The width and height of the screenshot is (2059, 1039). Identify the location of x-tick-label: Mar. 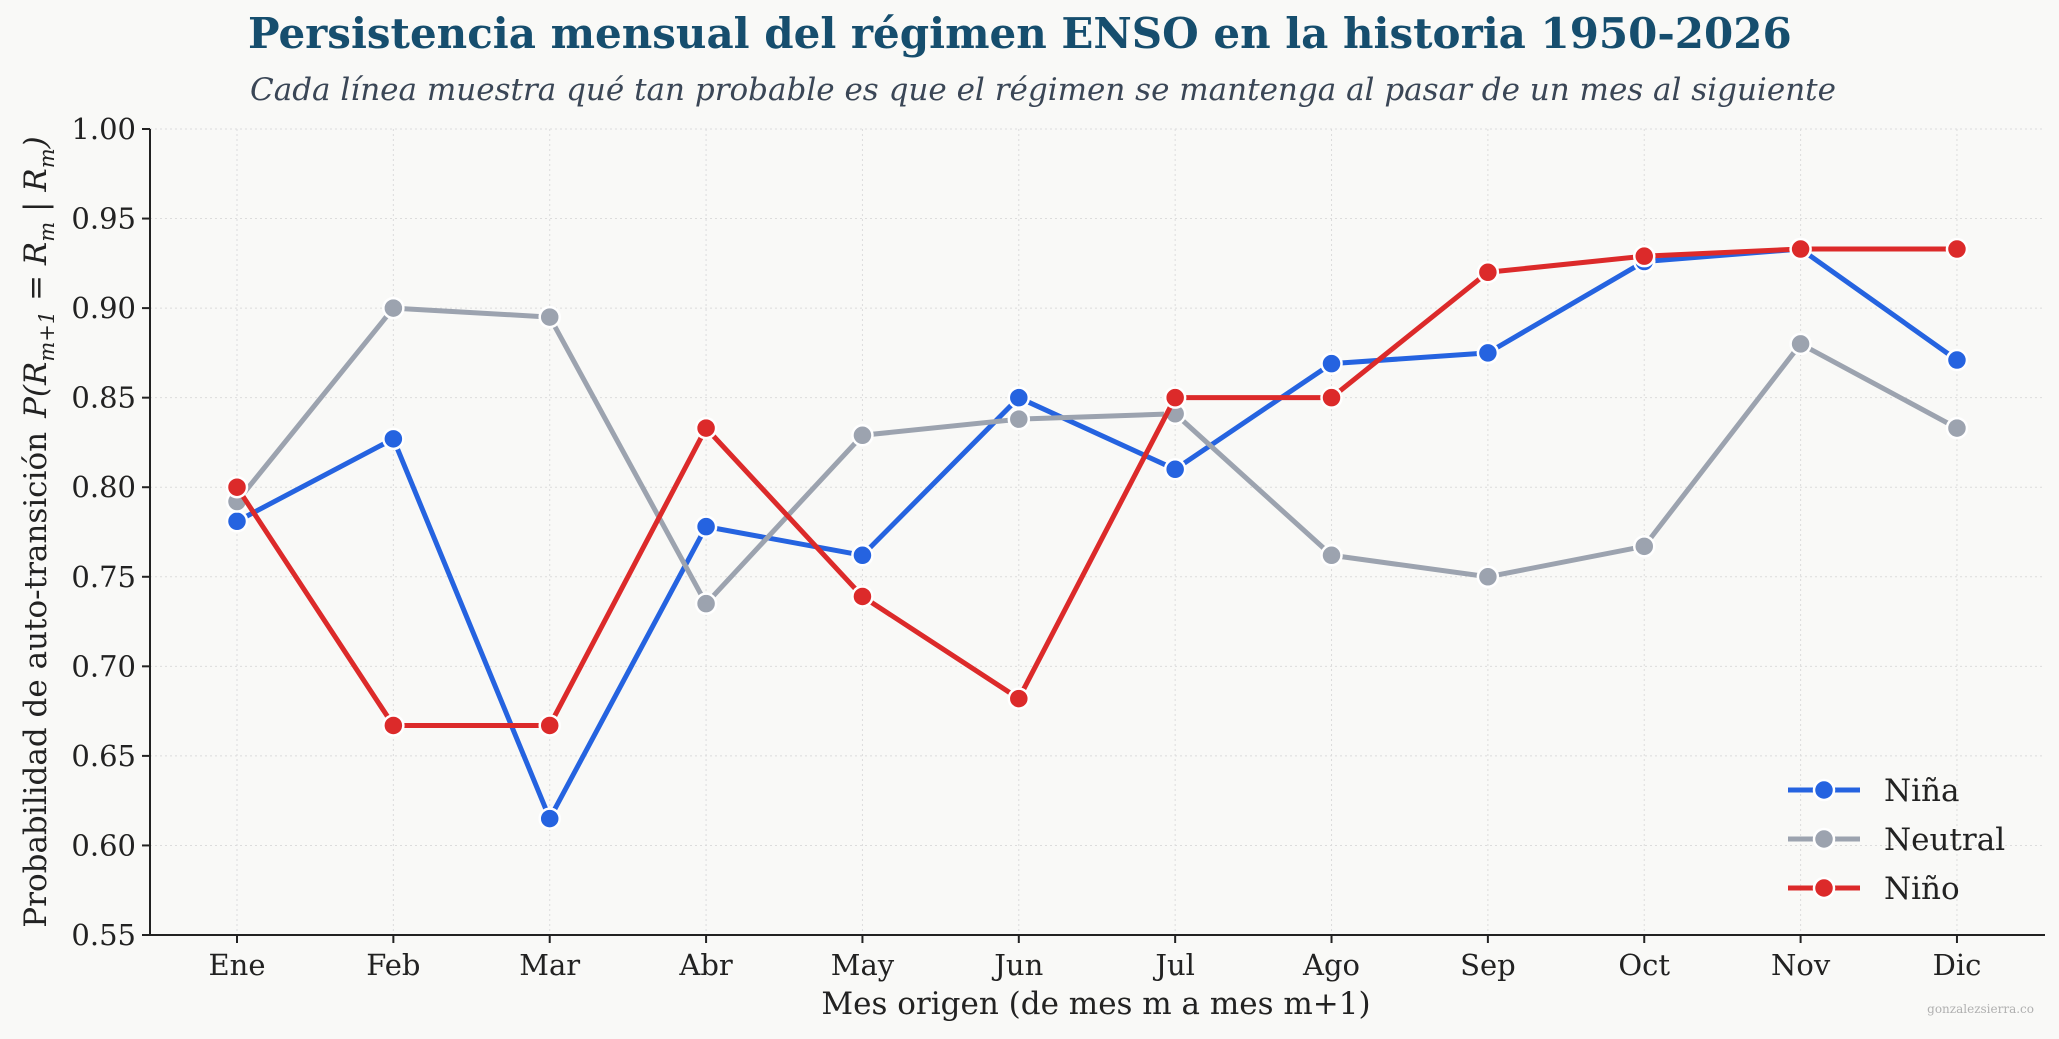
(549, 965).